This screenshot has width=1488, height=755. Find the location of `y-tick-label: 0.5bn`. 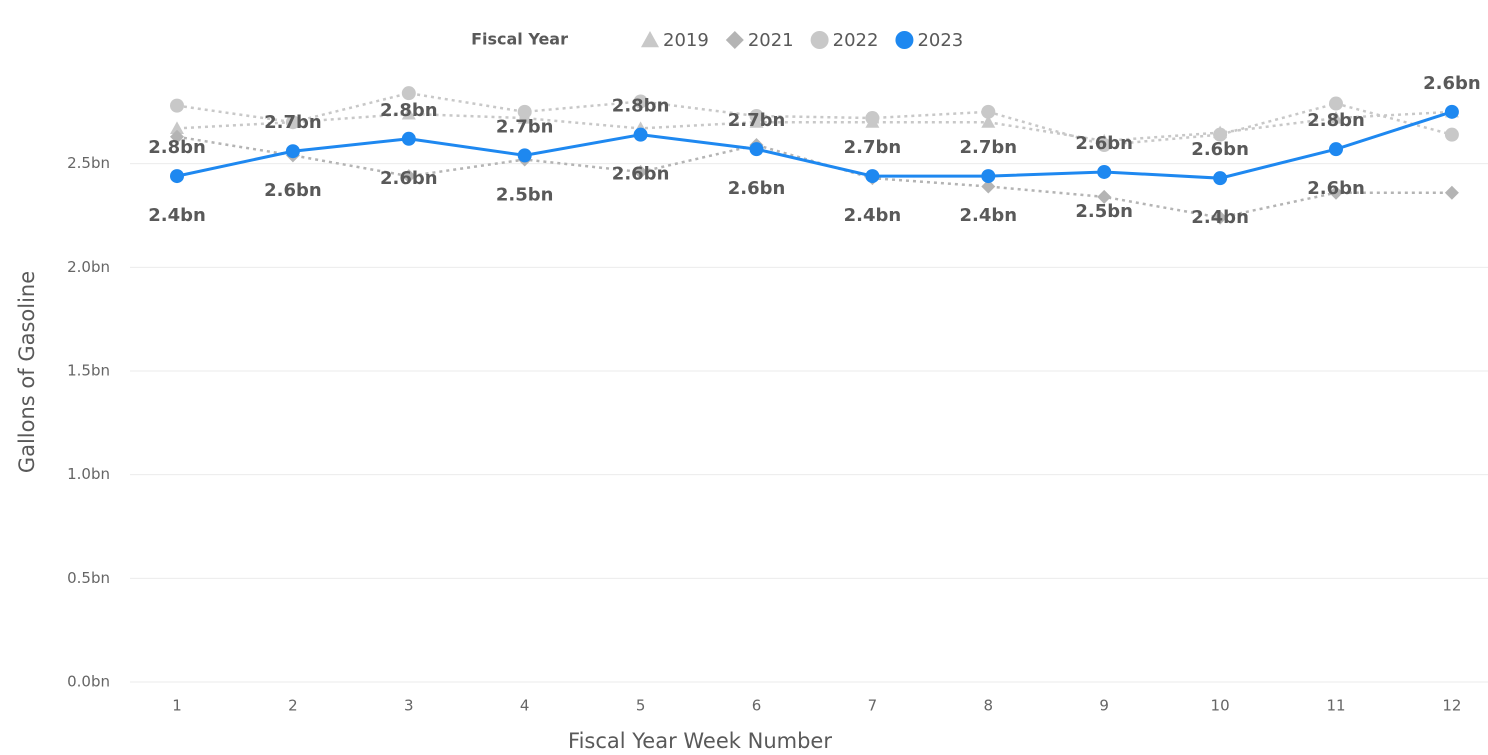

y-tick-label: 0.5bn is located at coordinates (88, 578).